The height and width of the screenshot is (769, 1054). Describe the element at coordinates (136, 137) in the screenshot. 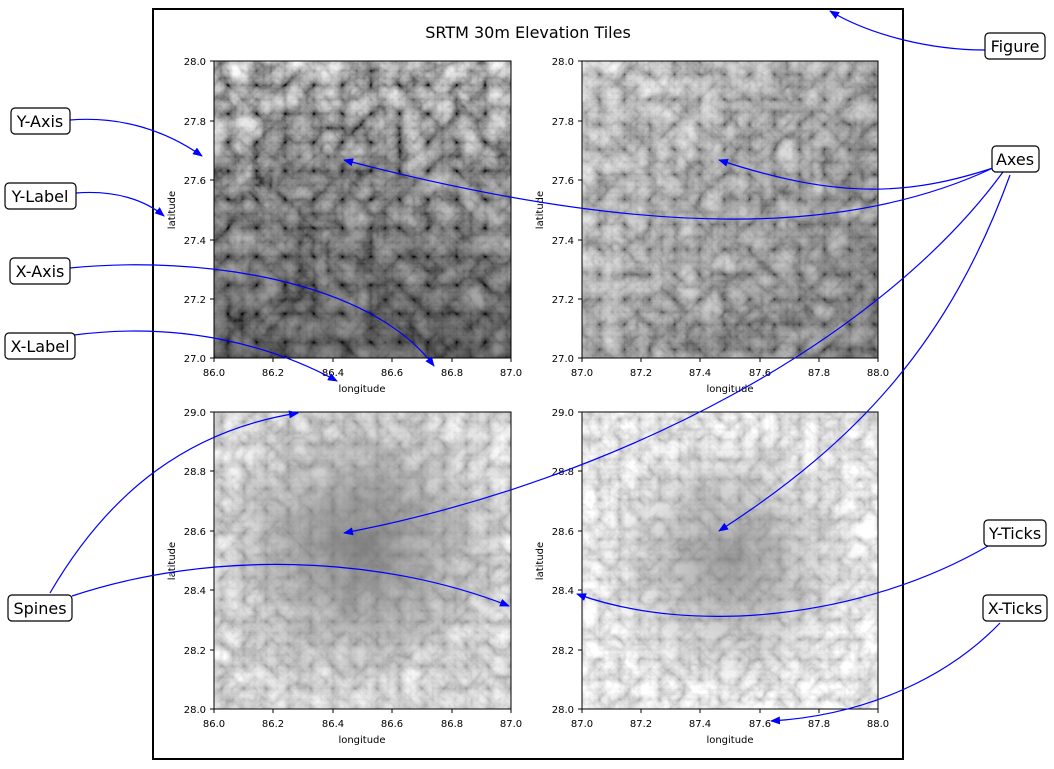

I see `arrow-y-axis` at that location.